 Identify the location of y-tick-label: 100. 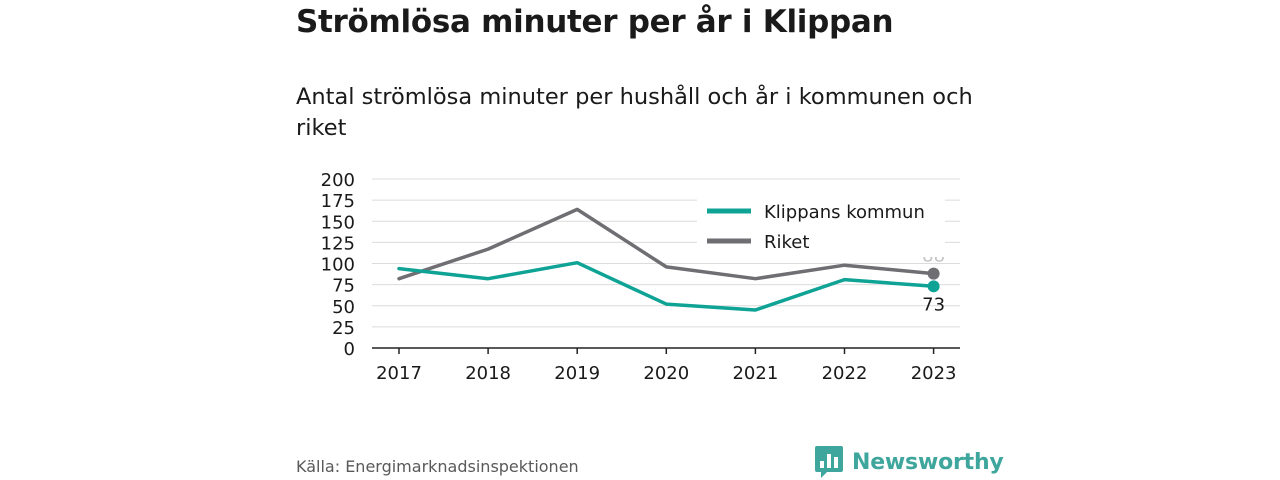
(338, 265).